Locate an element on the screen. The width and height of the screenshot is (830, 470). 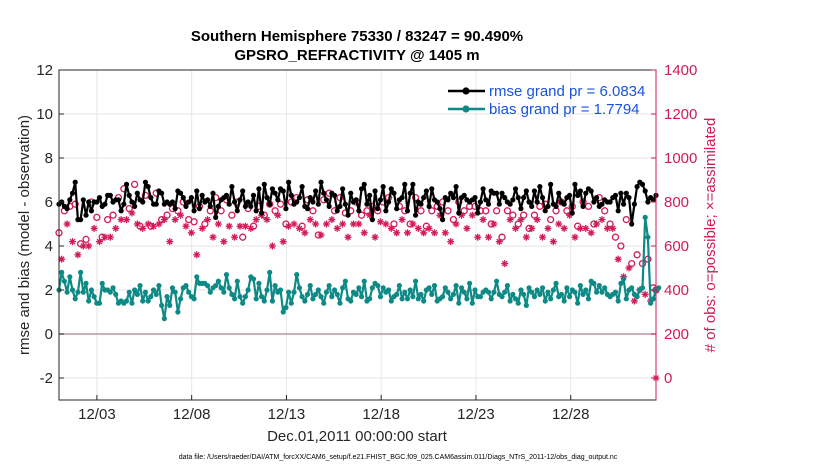
legend-item-rmse: rmse grand pr = 6.0834 is located at coordinates (546, 91).